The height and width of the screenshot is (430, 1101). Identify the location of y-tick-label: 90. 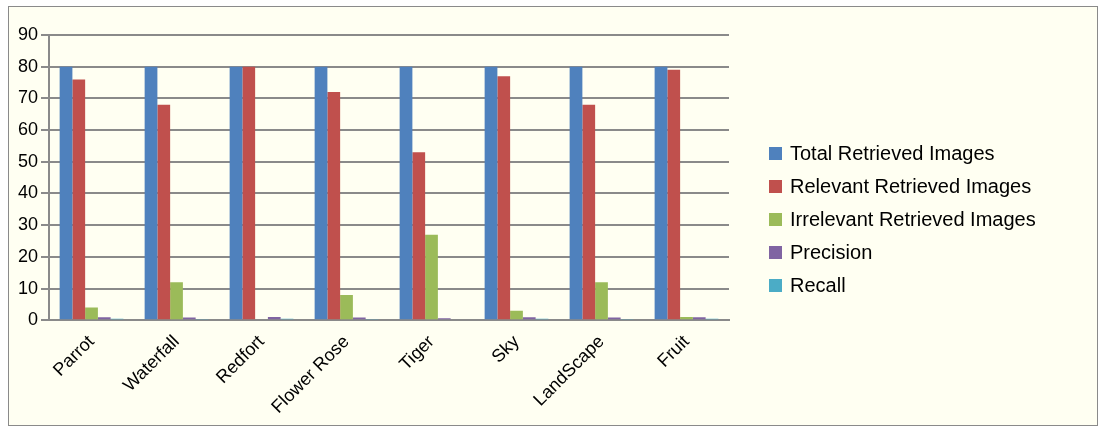
(28, 33).